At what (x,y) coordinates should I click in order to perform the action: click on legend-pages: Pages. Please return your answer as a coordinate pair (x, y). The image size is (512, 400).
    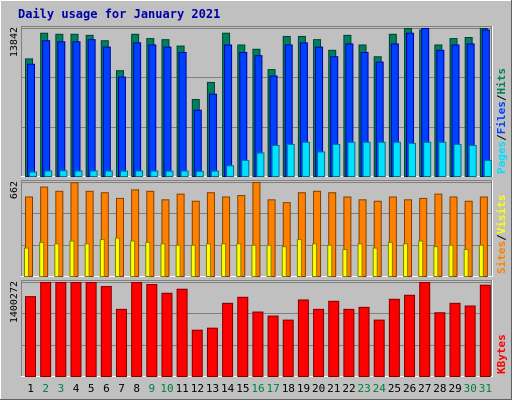
    Looking at the image, I should click on (501, 157).